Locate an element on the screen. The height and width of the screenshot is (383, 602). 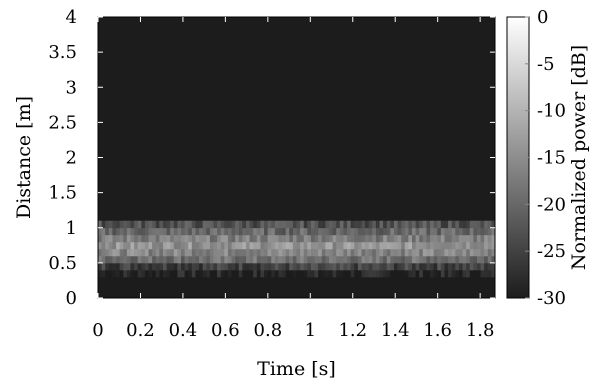
x-tick-label: 1.6 is located at coordinates (437, 330).